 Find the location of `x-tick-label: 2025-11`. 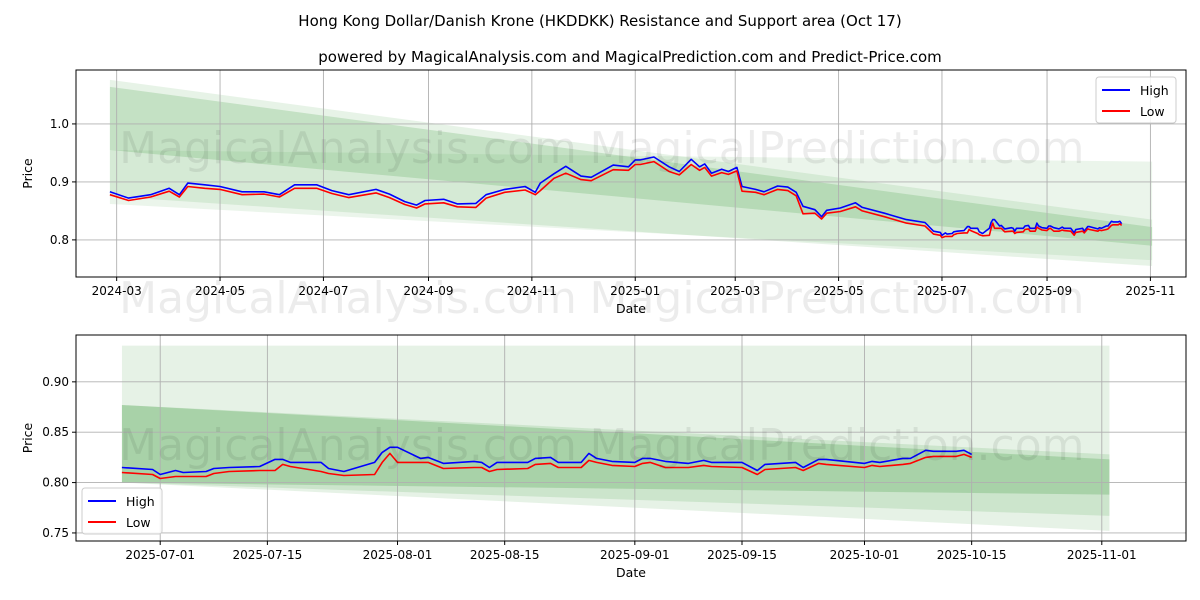

x-tick-label: 2025-11 is located at coordinates (1150, 291).